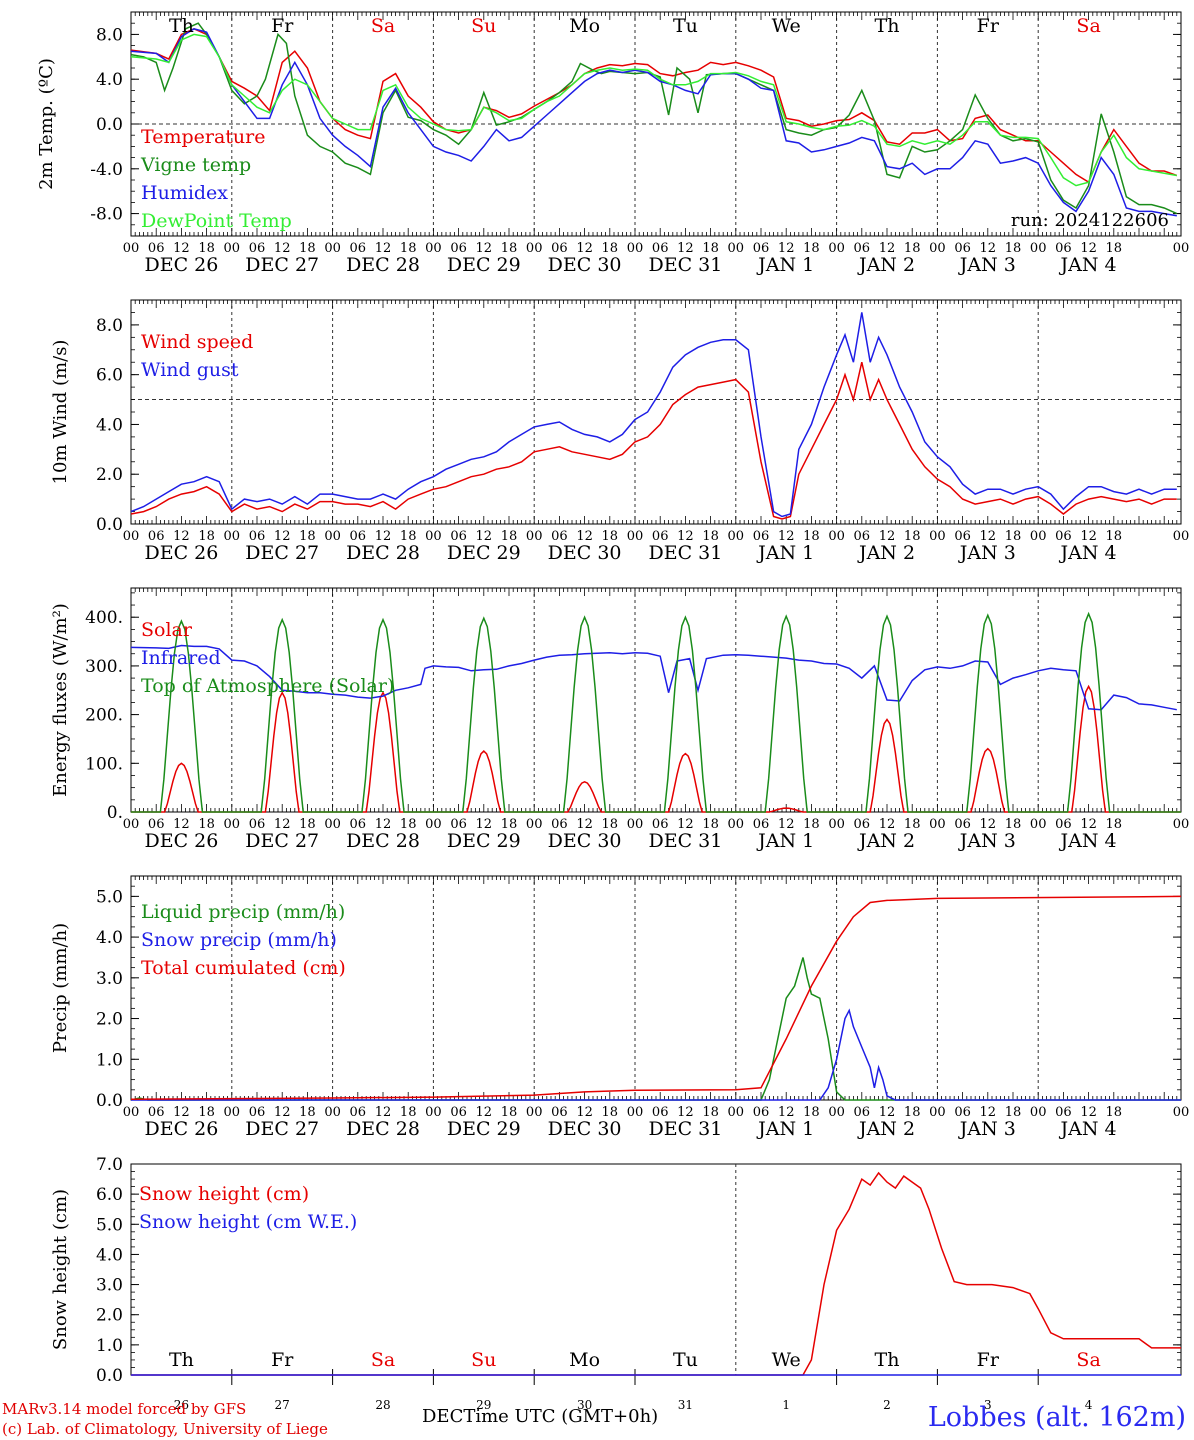 The image size is (1194, 1440). Describe the element at coordinates (584, 1360) in the screenshot. I see `weekday-label: Mo` at that location.